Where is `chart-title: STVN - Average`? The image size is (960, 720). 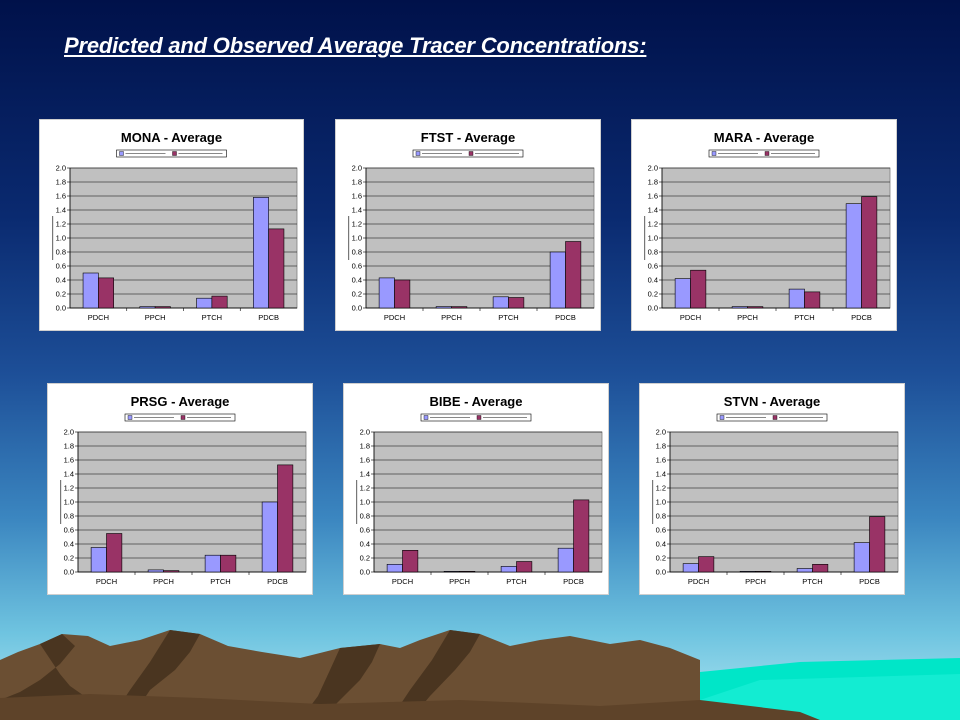 chart-title: STVN - Average is located at coordinates (772, 401).